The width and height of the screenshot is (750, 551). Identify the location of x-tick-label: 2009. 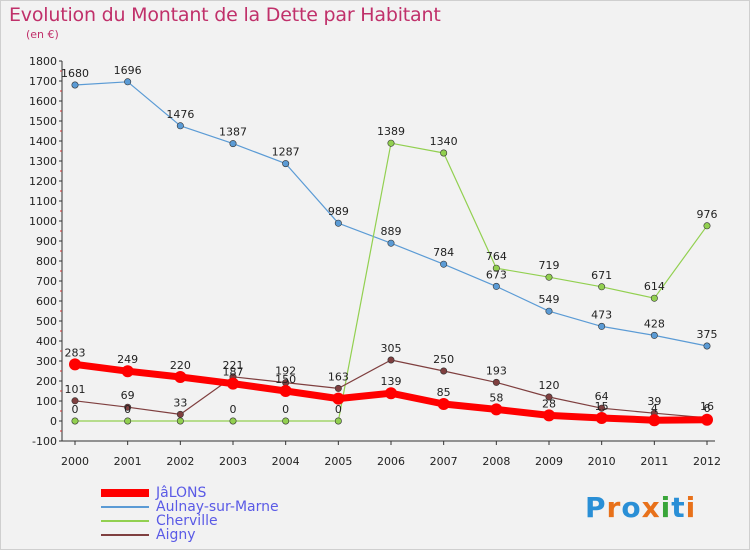
(549, 461).